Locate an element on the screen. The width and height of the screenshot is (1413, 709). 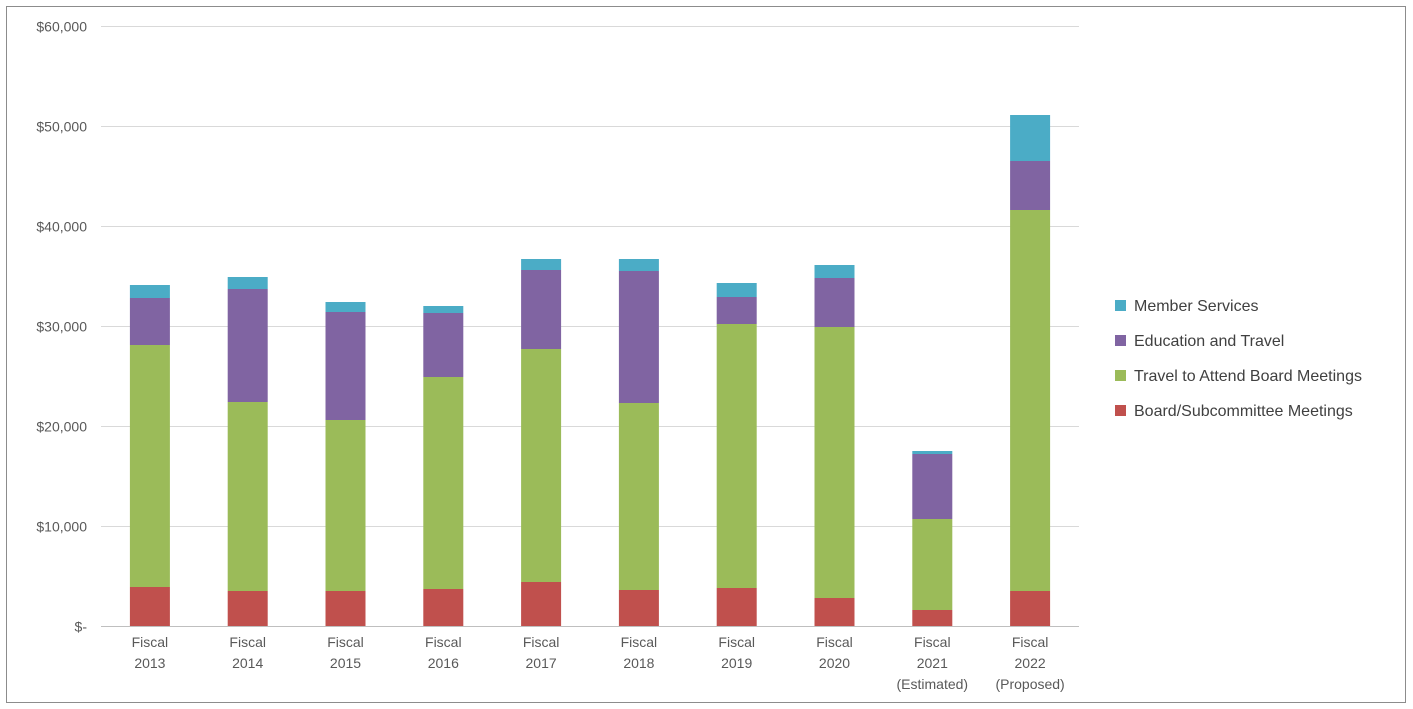
x-category-label: Fiscal 2021 (Estimated) is located at coordinates (933, 663).